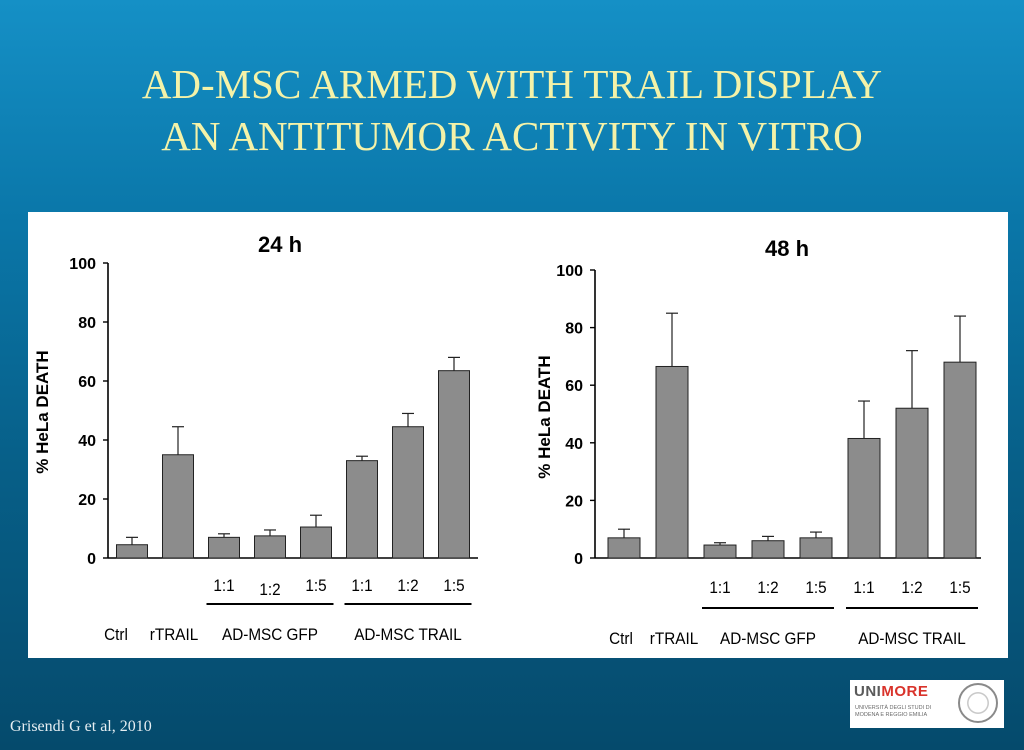  I want to click on chart-title: 48 h, so click(787, 248).